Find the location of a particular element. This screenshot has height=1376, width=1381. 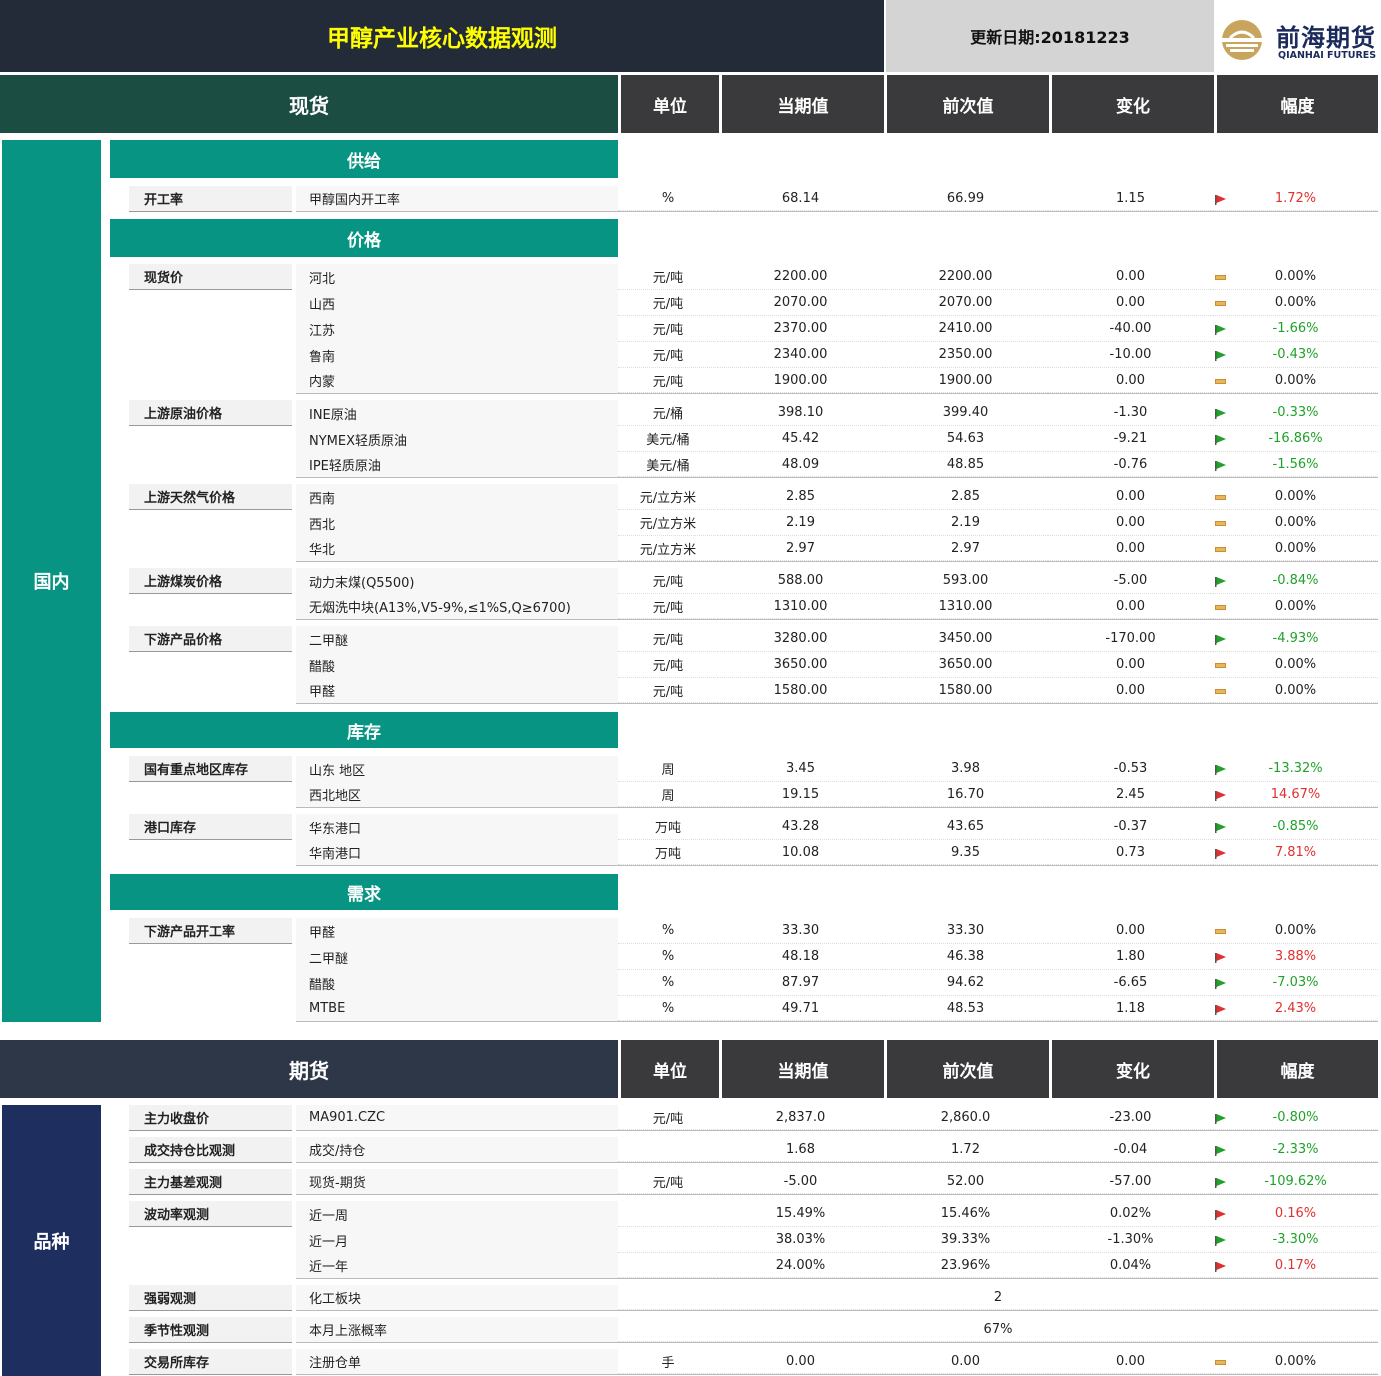

table-row: 注册仓单手 0.00 0.00 0.00 0.00% is located at coordinates (837, 1362).